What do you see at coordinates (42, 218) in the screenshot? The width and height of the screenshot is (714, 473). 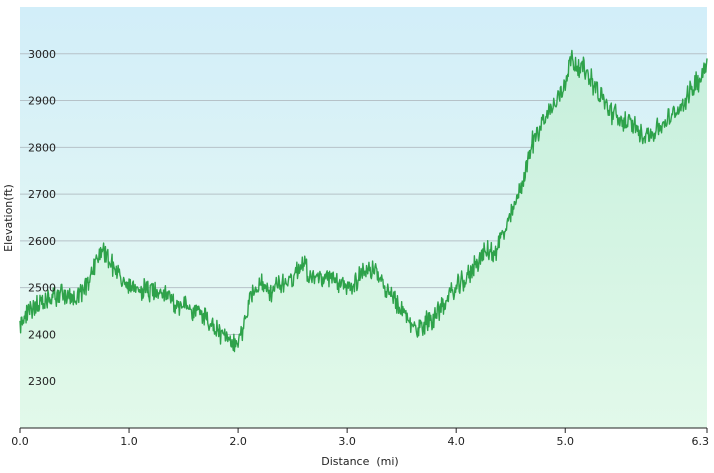 I see `y-axis-ticks: 2300 2400 2500 2600 2700 2800 2900 3000` at bounding box center [42, 218].